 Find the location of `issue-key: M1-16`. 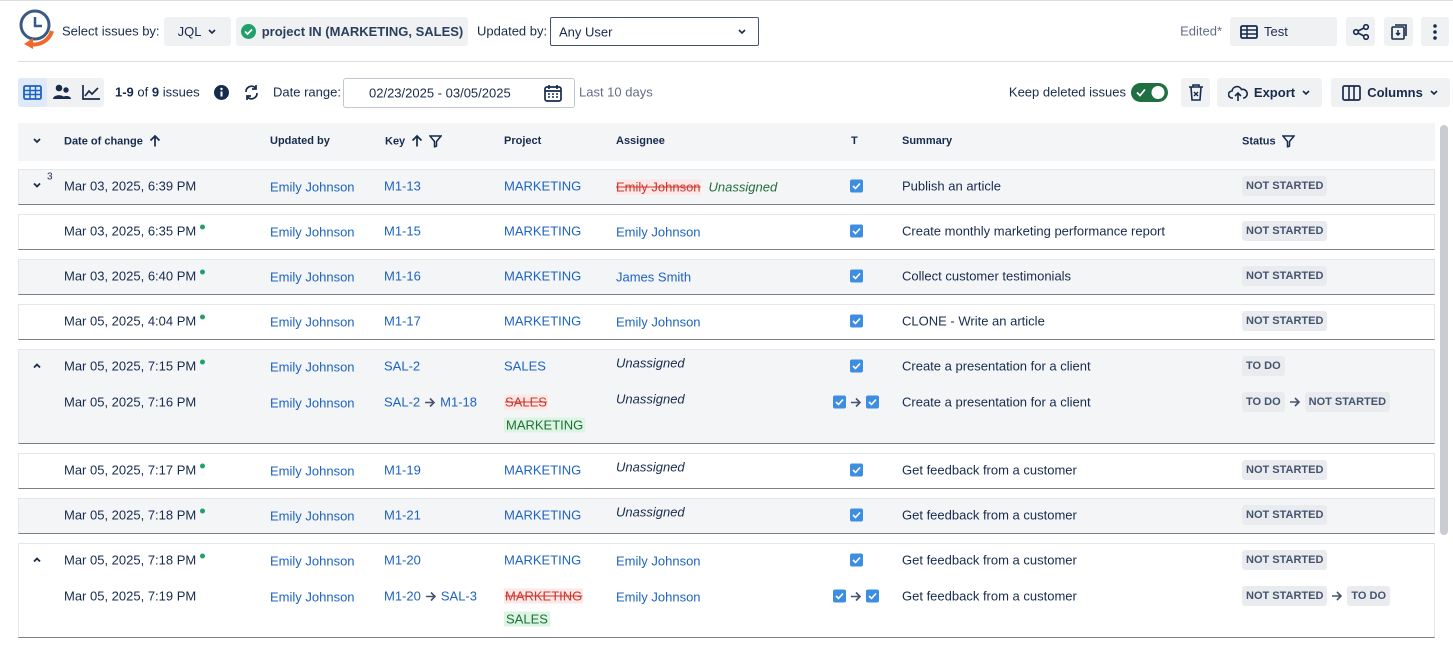

issue-key: M1-16 is located at coordinates (402, 276).